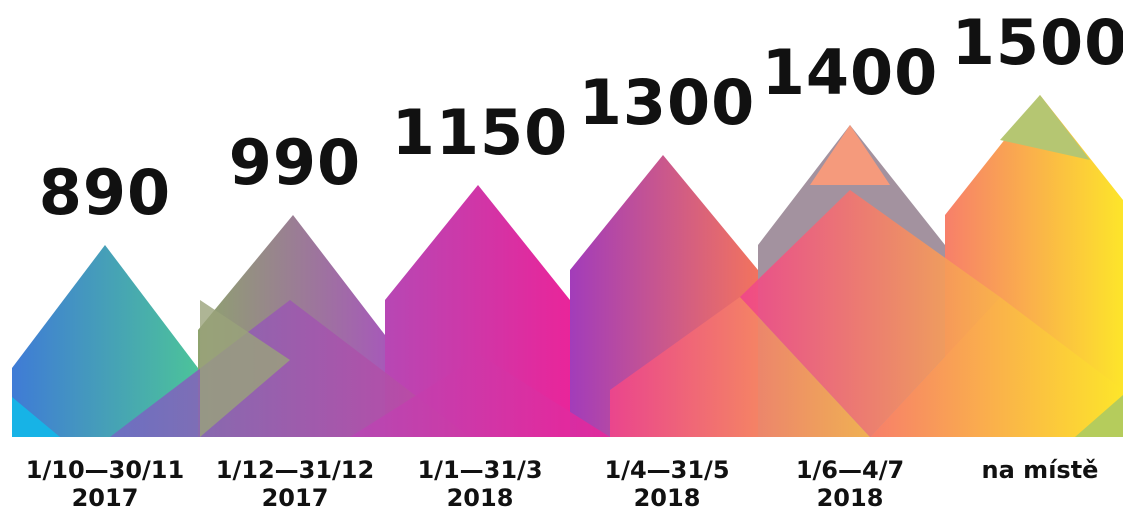 This screenshot has height=511, width=1123. What do you see at coordinates (105, 192) in the screenshot?
I see `price: 890` at bounding box center [105, 192].